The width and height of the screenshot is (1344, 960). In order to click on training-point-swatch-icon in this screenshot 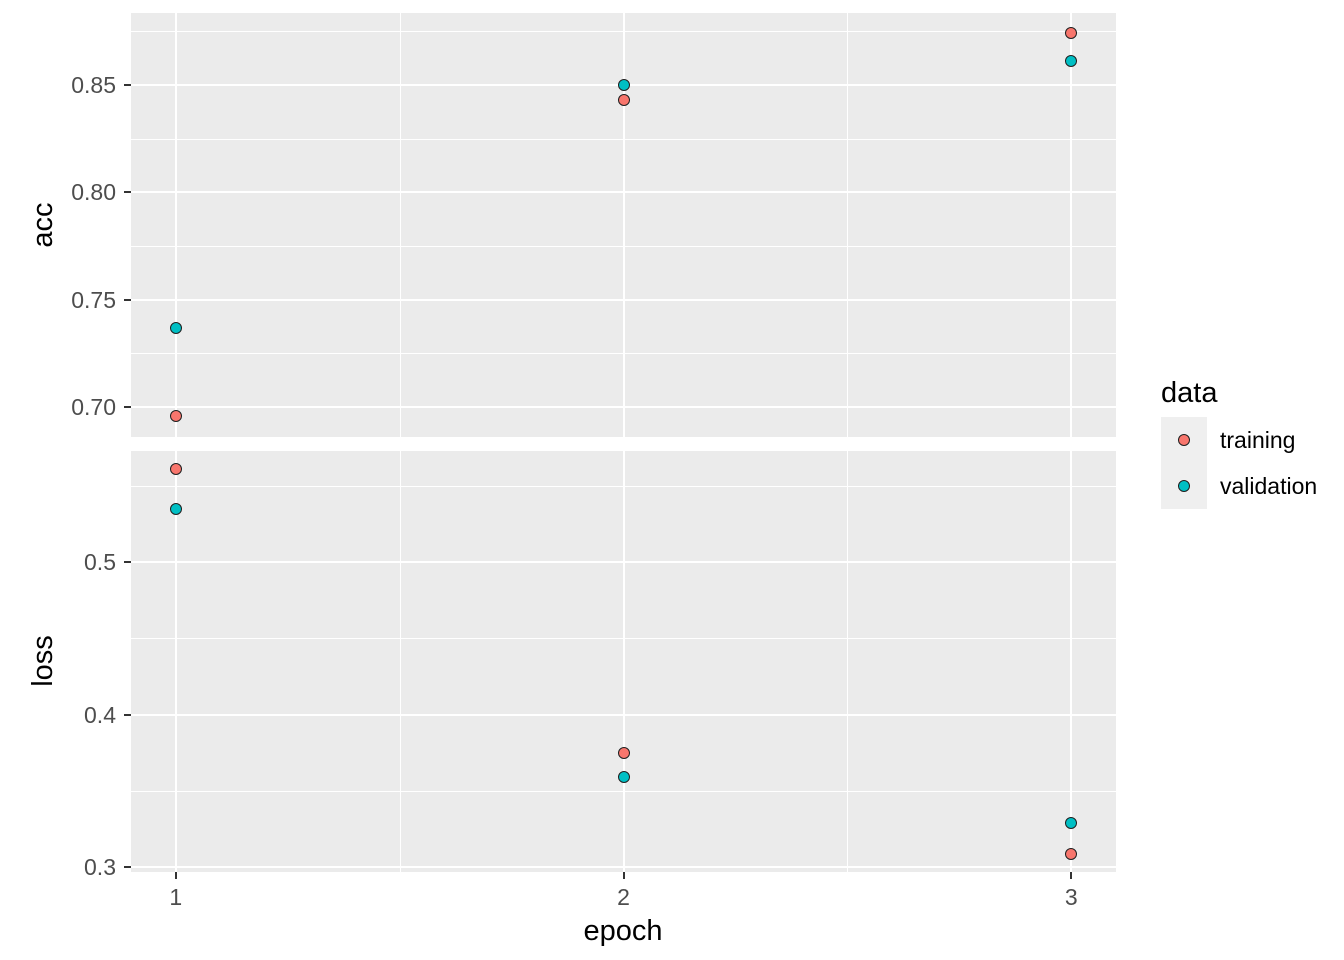, I will do `click(1184, 440)`.